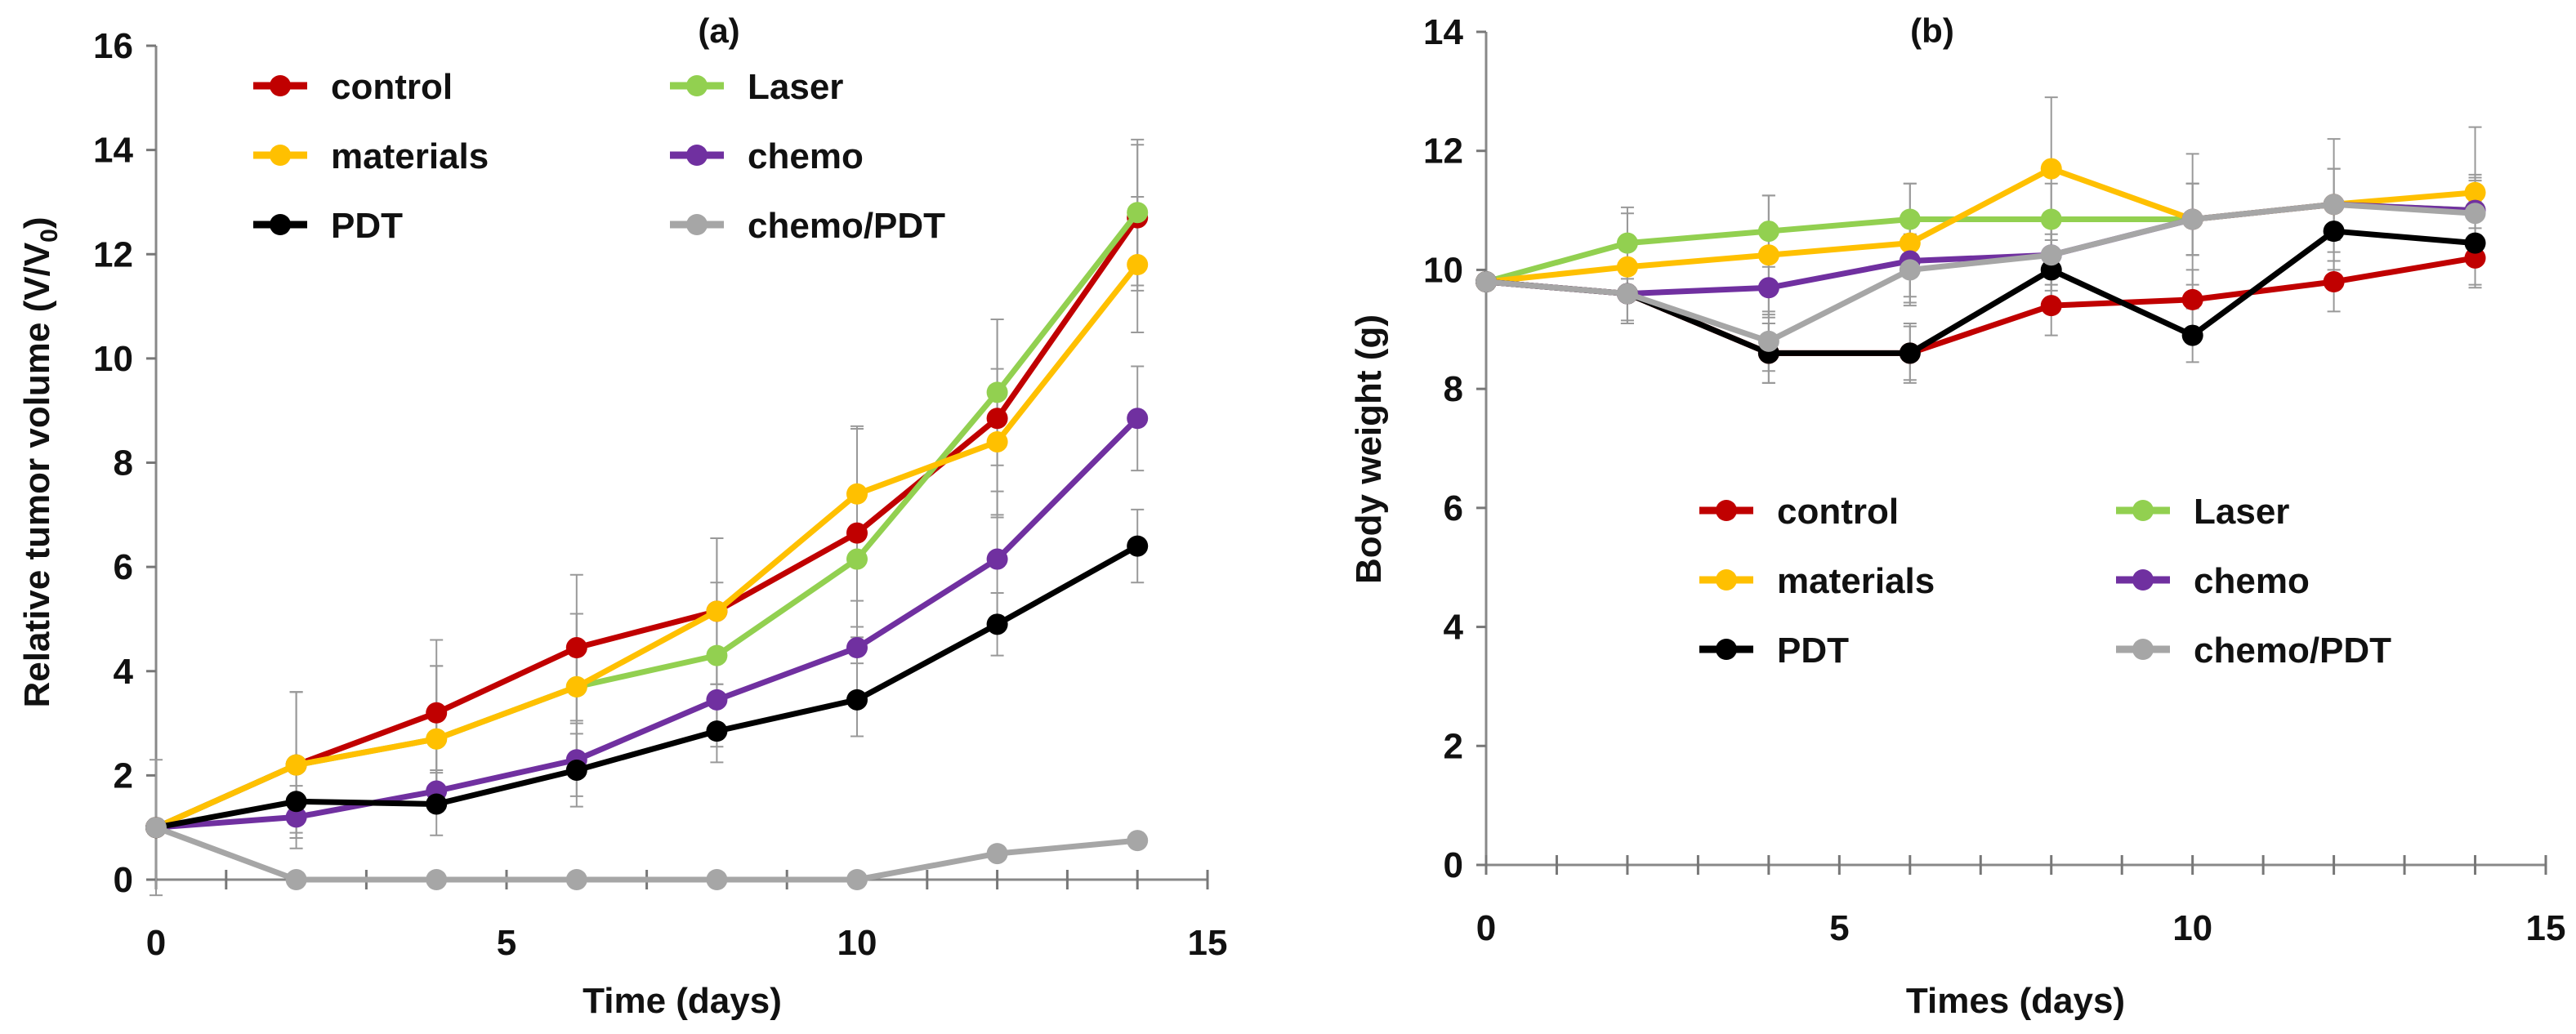 The width and height of the screenshot is (2576, 1034). I want to click on chart-a-line-chemo-pdt, so click(646, 853).